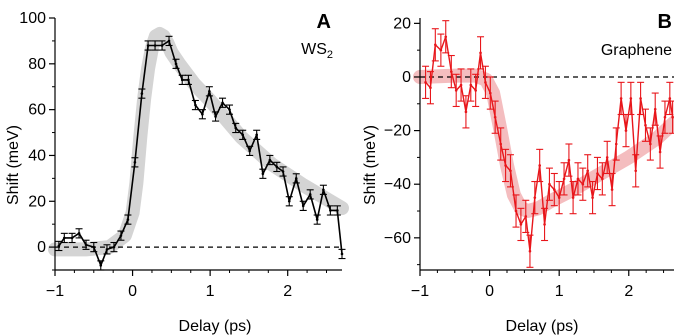 This screenshot has height=336, width=674. Describe the element at coordinates (406, 77) in the screenshot. I see `panel-b-y-tick-label: 0` at that location.